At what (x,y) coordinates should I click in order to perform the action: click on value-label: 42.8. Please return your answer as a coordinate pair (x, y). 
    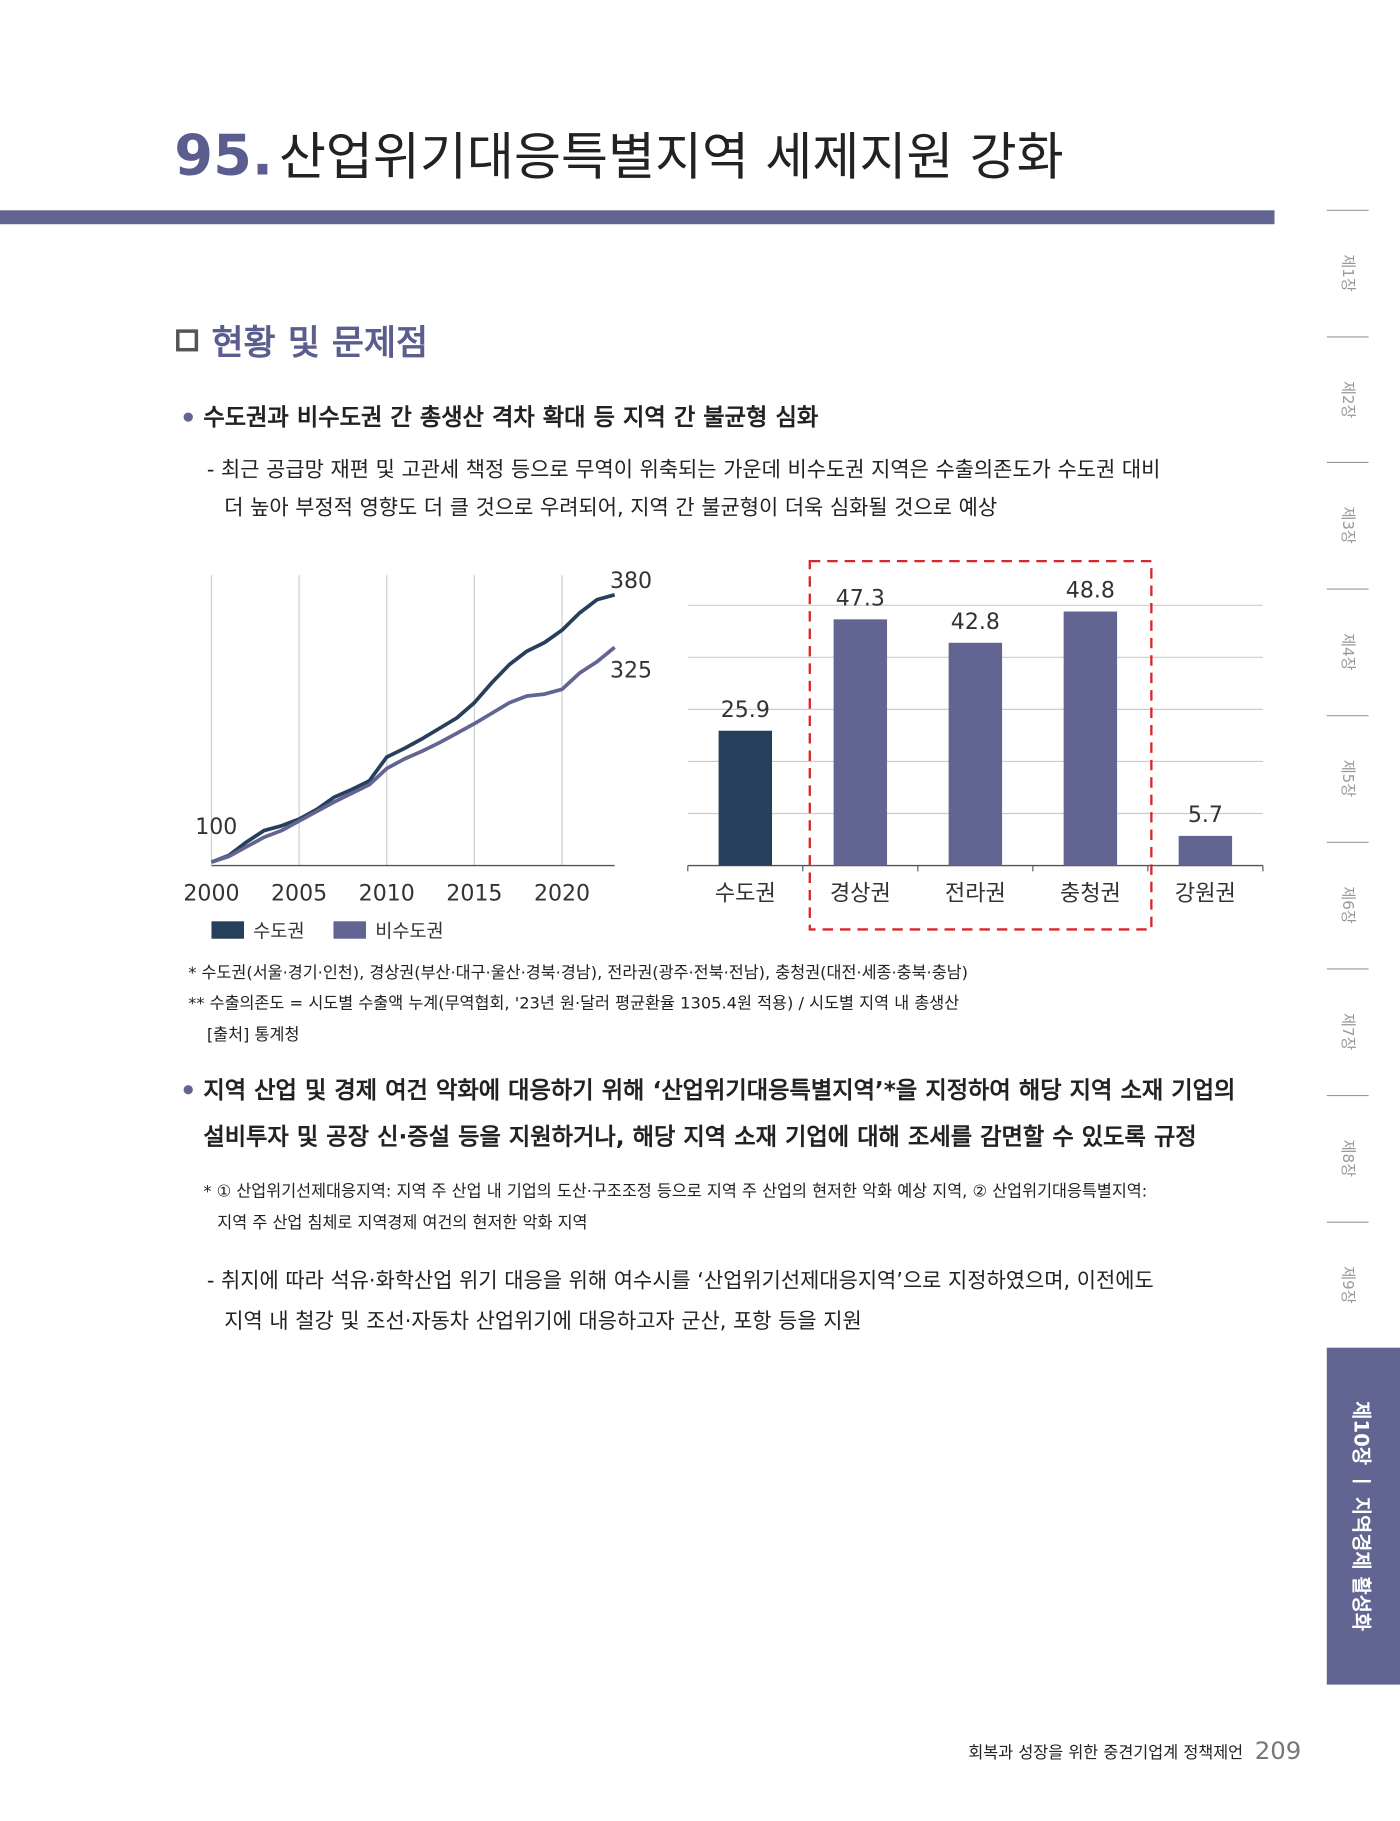
    Looking at the image, I should click on (975, 622).